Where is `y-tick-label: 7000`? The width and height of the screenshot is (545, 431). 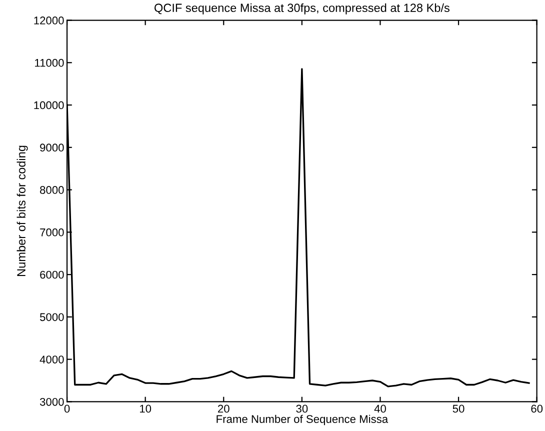
y-tick-label: 7000 is located at coordinates (52, 232).